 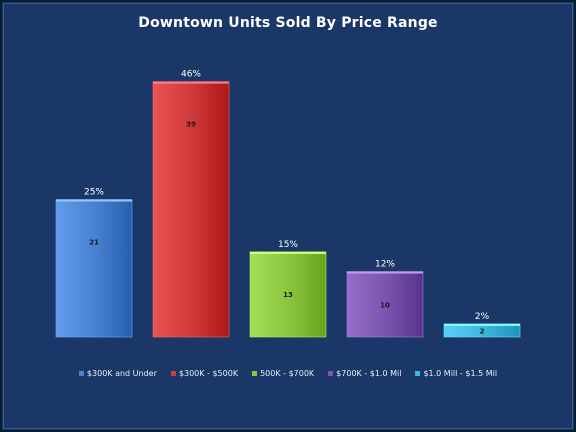 I want to click on chart-title: Downtown Units Sold By Price Range, so click(x=288, y=23).